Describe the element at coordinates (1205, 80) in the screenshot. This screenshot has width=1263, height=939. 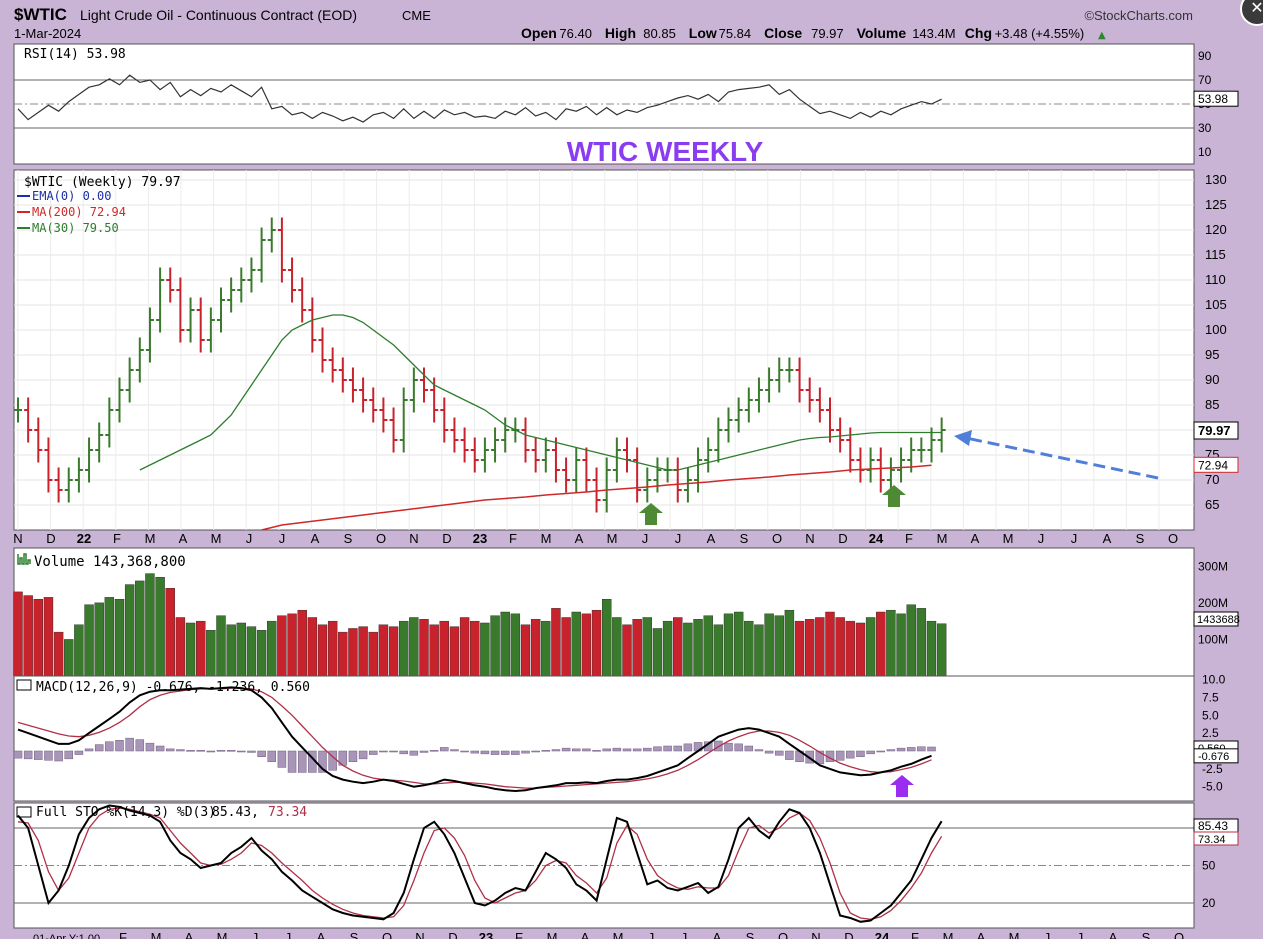
I see `rsi-tick-label: 70` at that location.